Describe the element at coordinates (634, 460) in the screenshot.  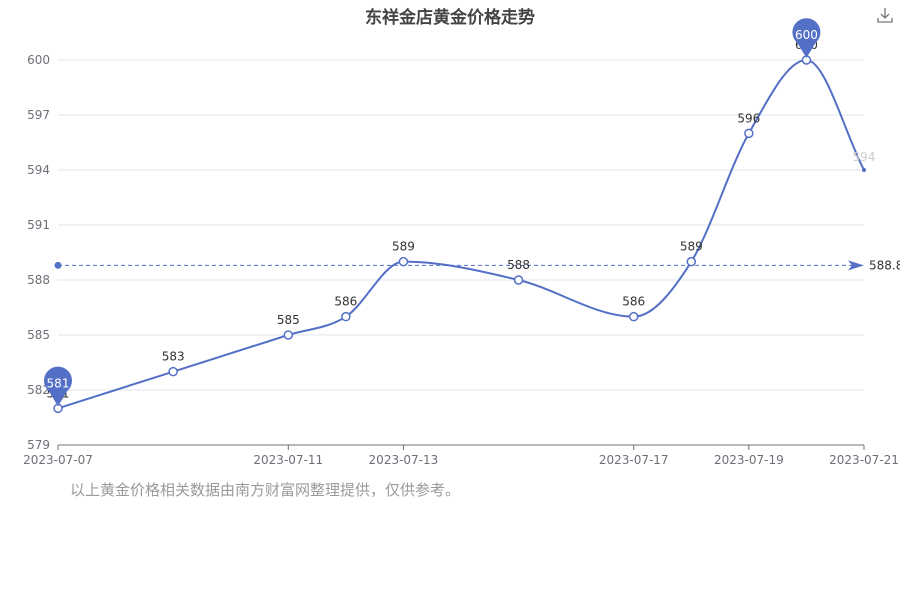
I see `x-tick-label: 2023-07-17` at that location.